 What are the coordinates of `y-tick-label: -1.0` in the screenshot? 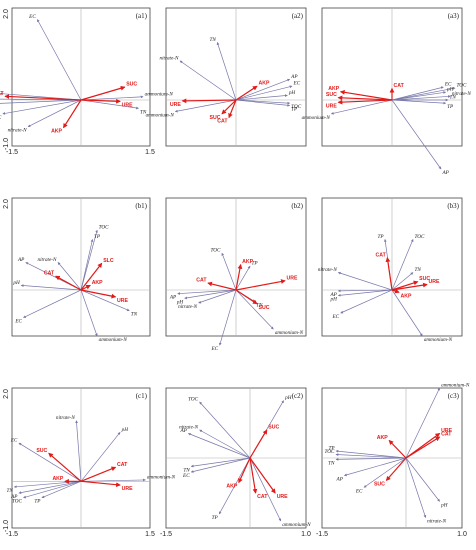 It's located at (6, 526).